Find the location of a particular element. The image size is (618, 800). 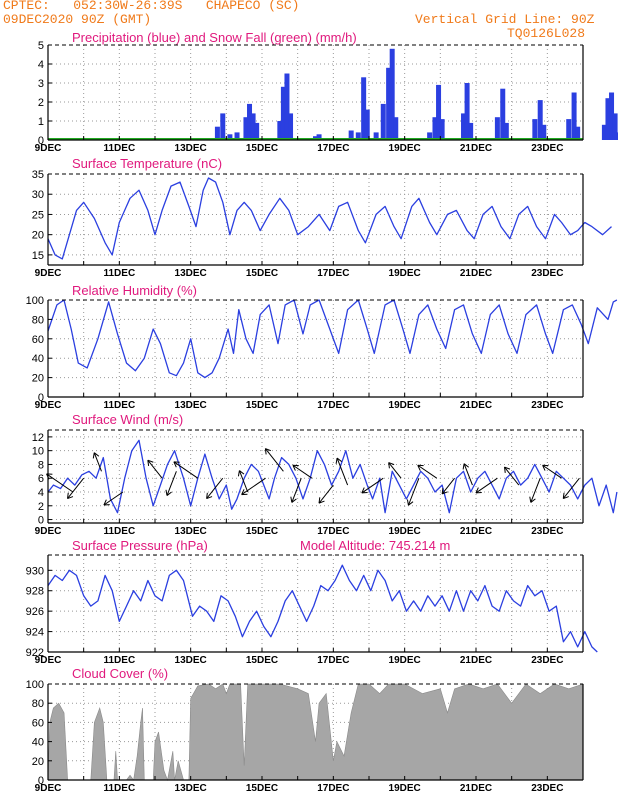

y-tick-label: 1 is located at coordinates (41, 122).